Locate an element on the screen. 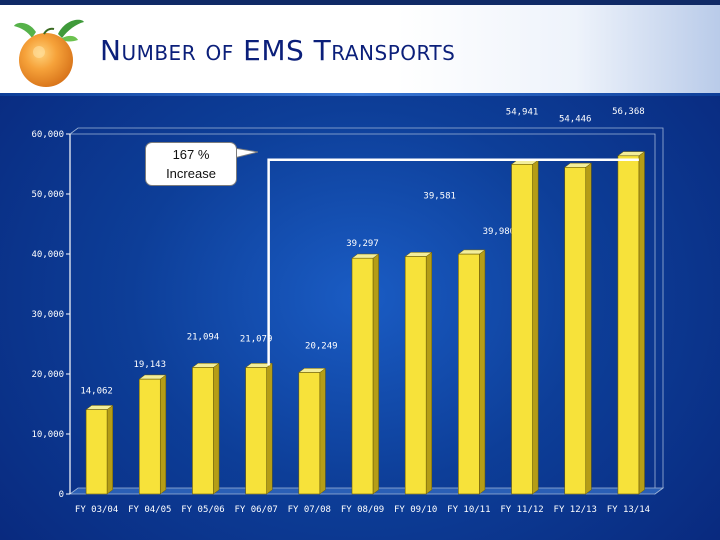 The width and height of the screenshot is (720, 540). x-tick-label: FY 05/06 is located at coordinates (202, 510).